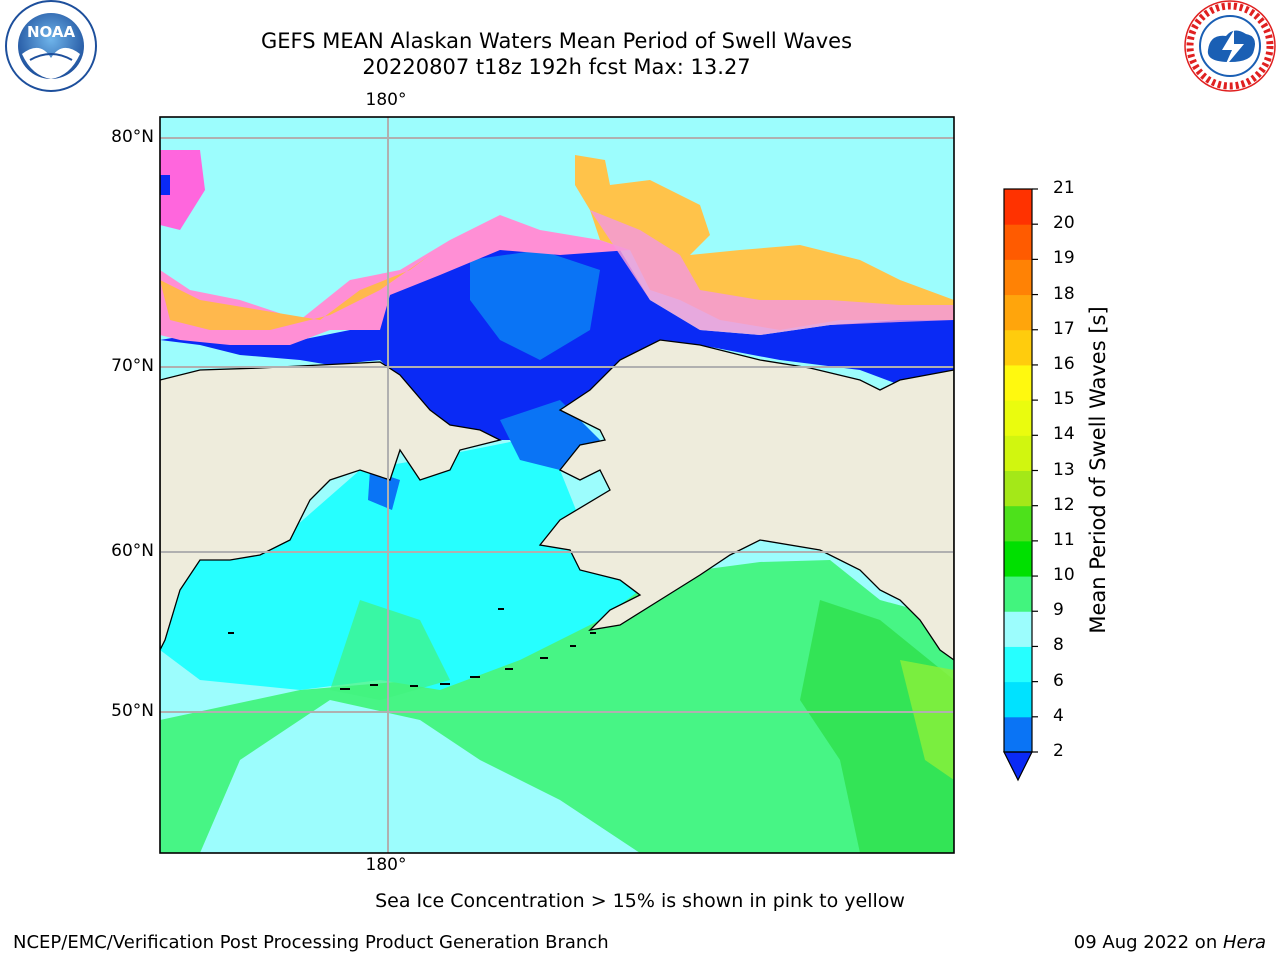 The height and width of the screenshot is (960, 1280). What do you see at coordinates (1230, 46) in the screenshot?
I see `nws-logo` at bounding box center [1230, 46].